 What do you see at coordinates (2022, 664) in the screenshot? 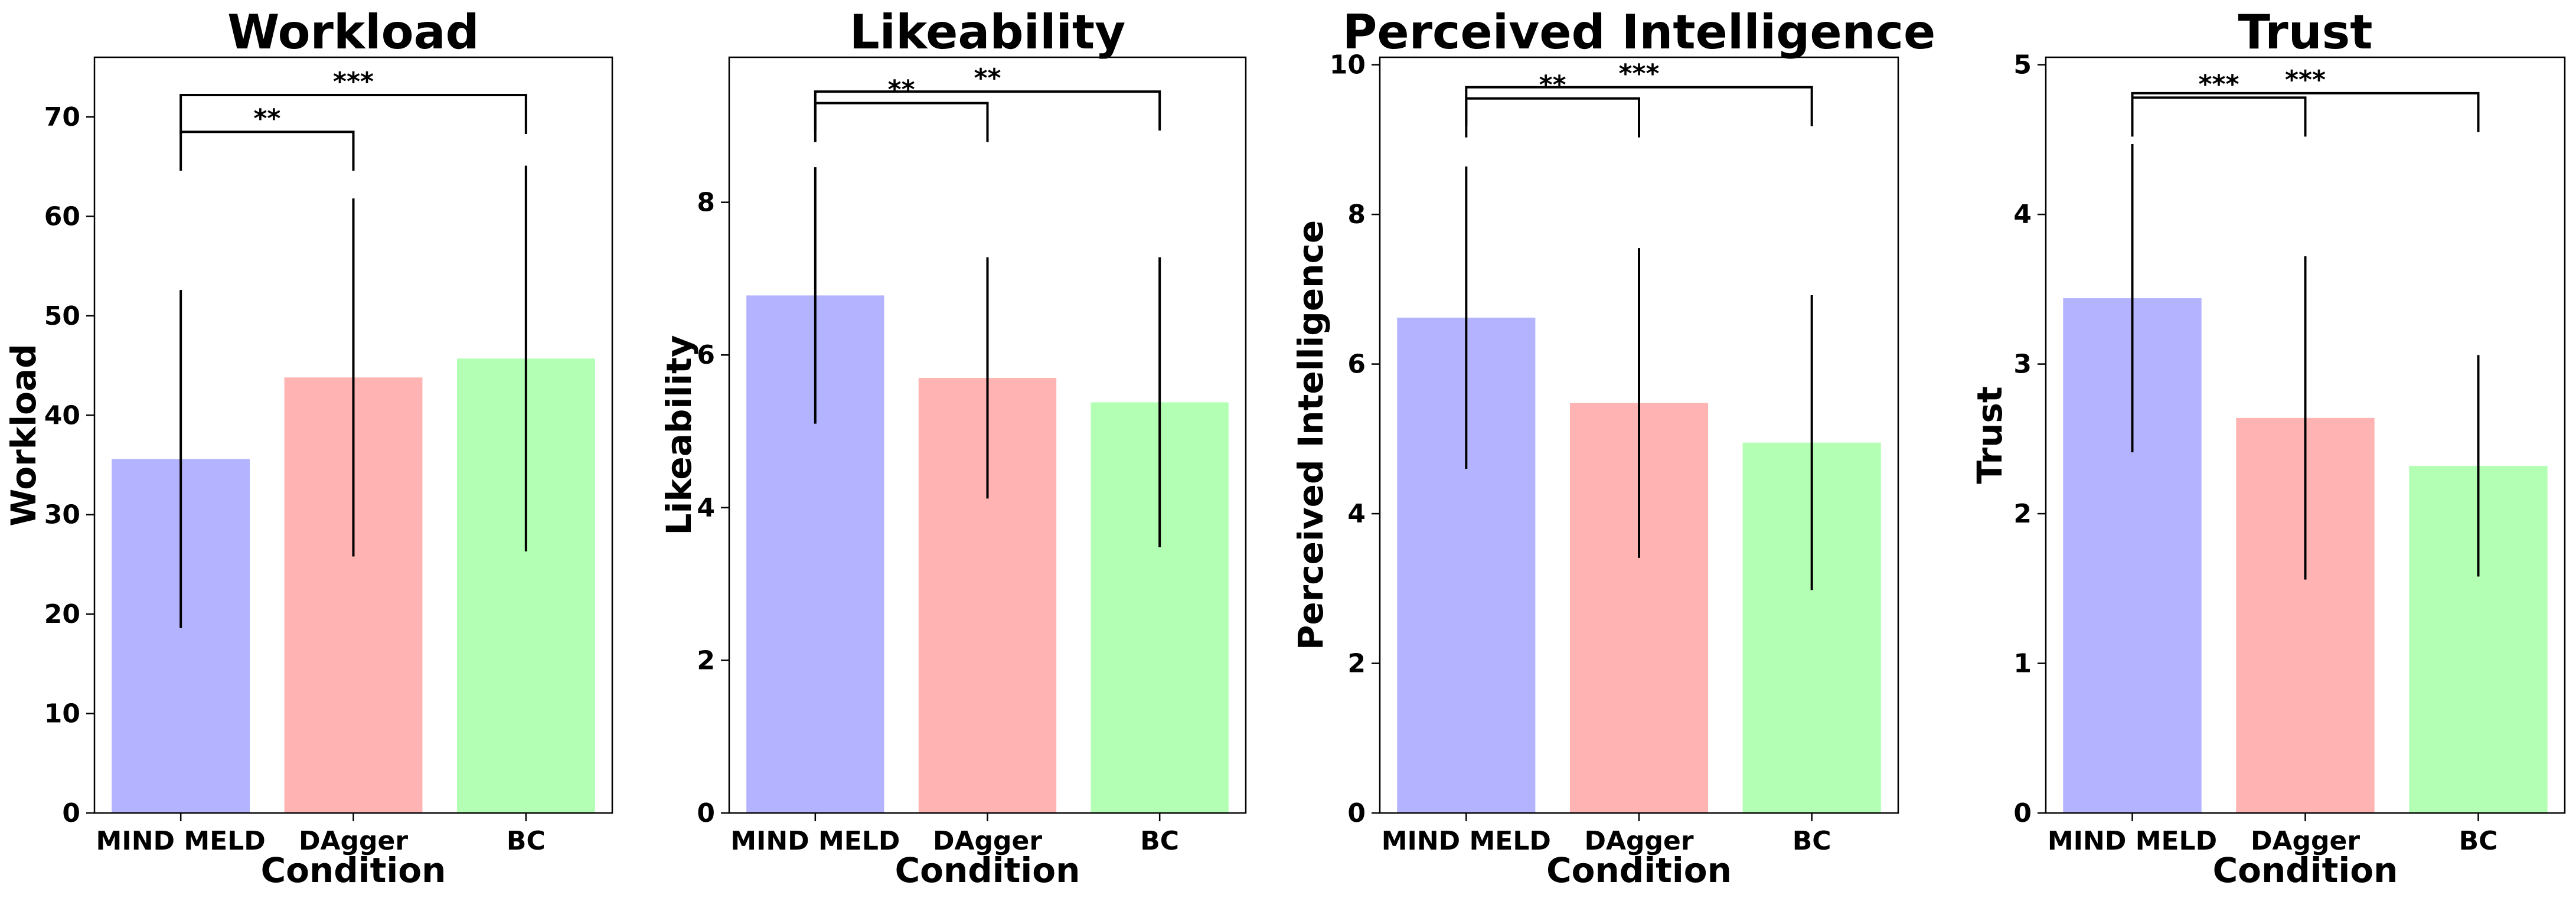
I see `y-tick-label: 1` at bounding box center [2022, 664].